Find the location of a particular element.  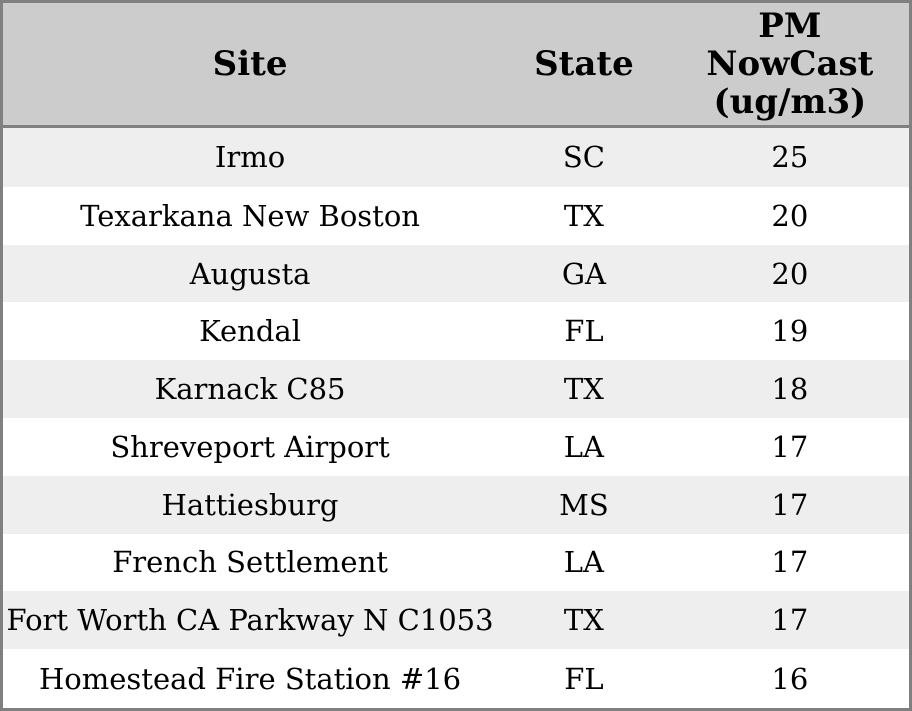

column-header-site: Site is located at coordinates (249, 64).